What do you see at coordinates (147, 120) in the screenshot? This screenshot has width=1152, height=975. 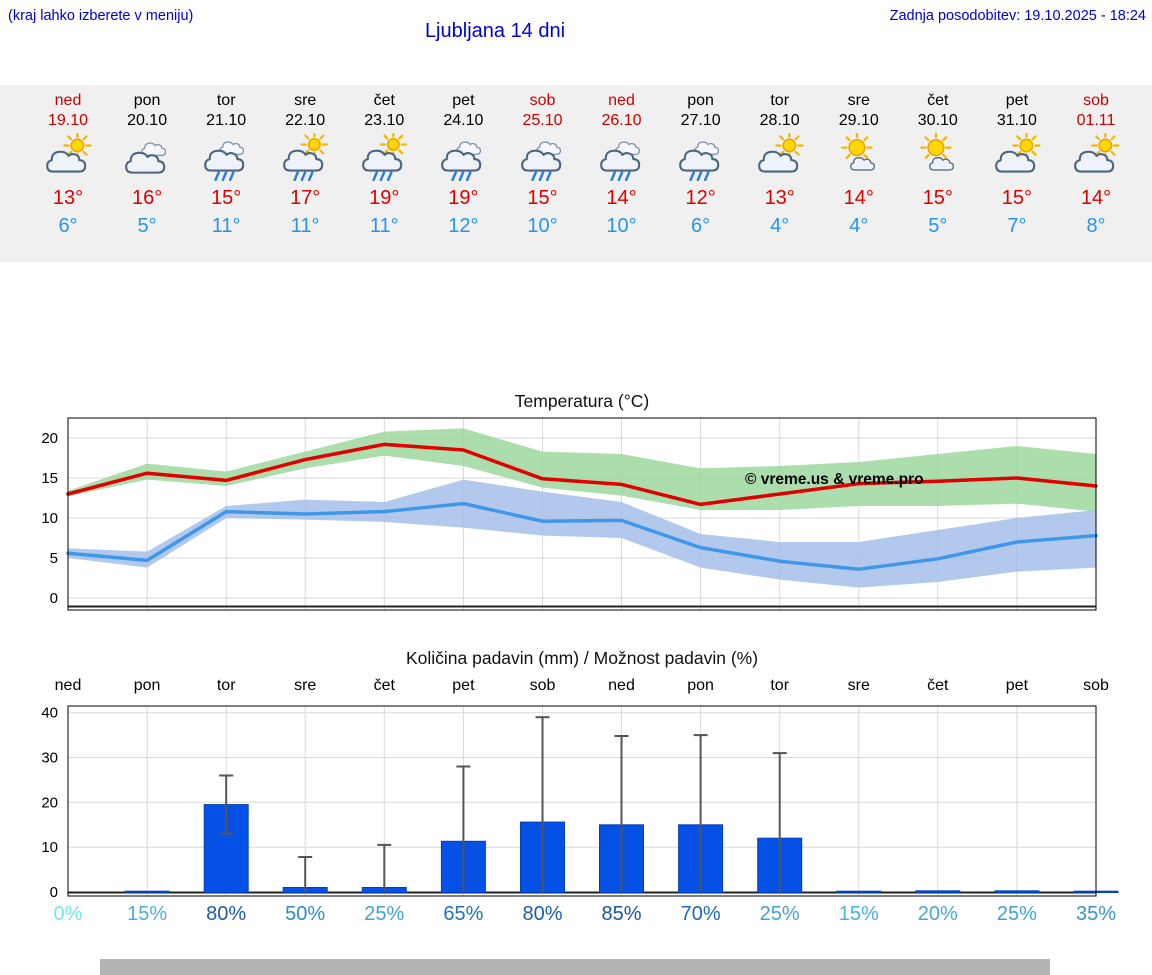 I see `day-date: 20.10` at bounding box center [147, 120].